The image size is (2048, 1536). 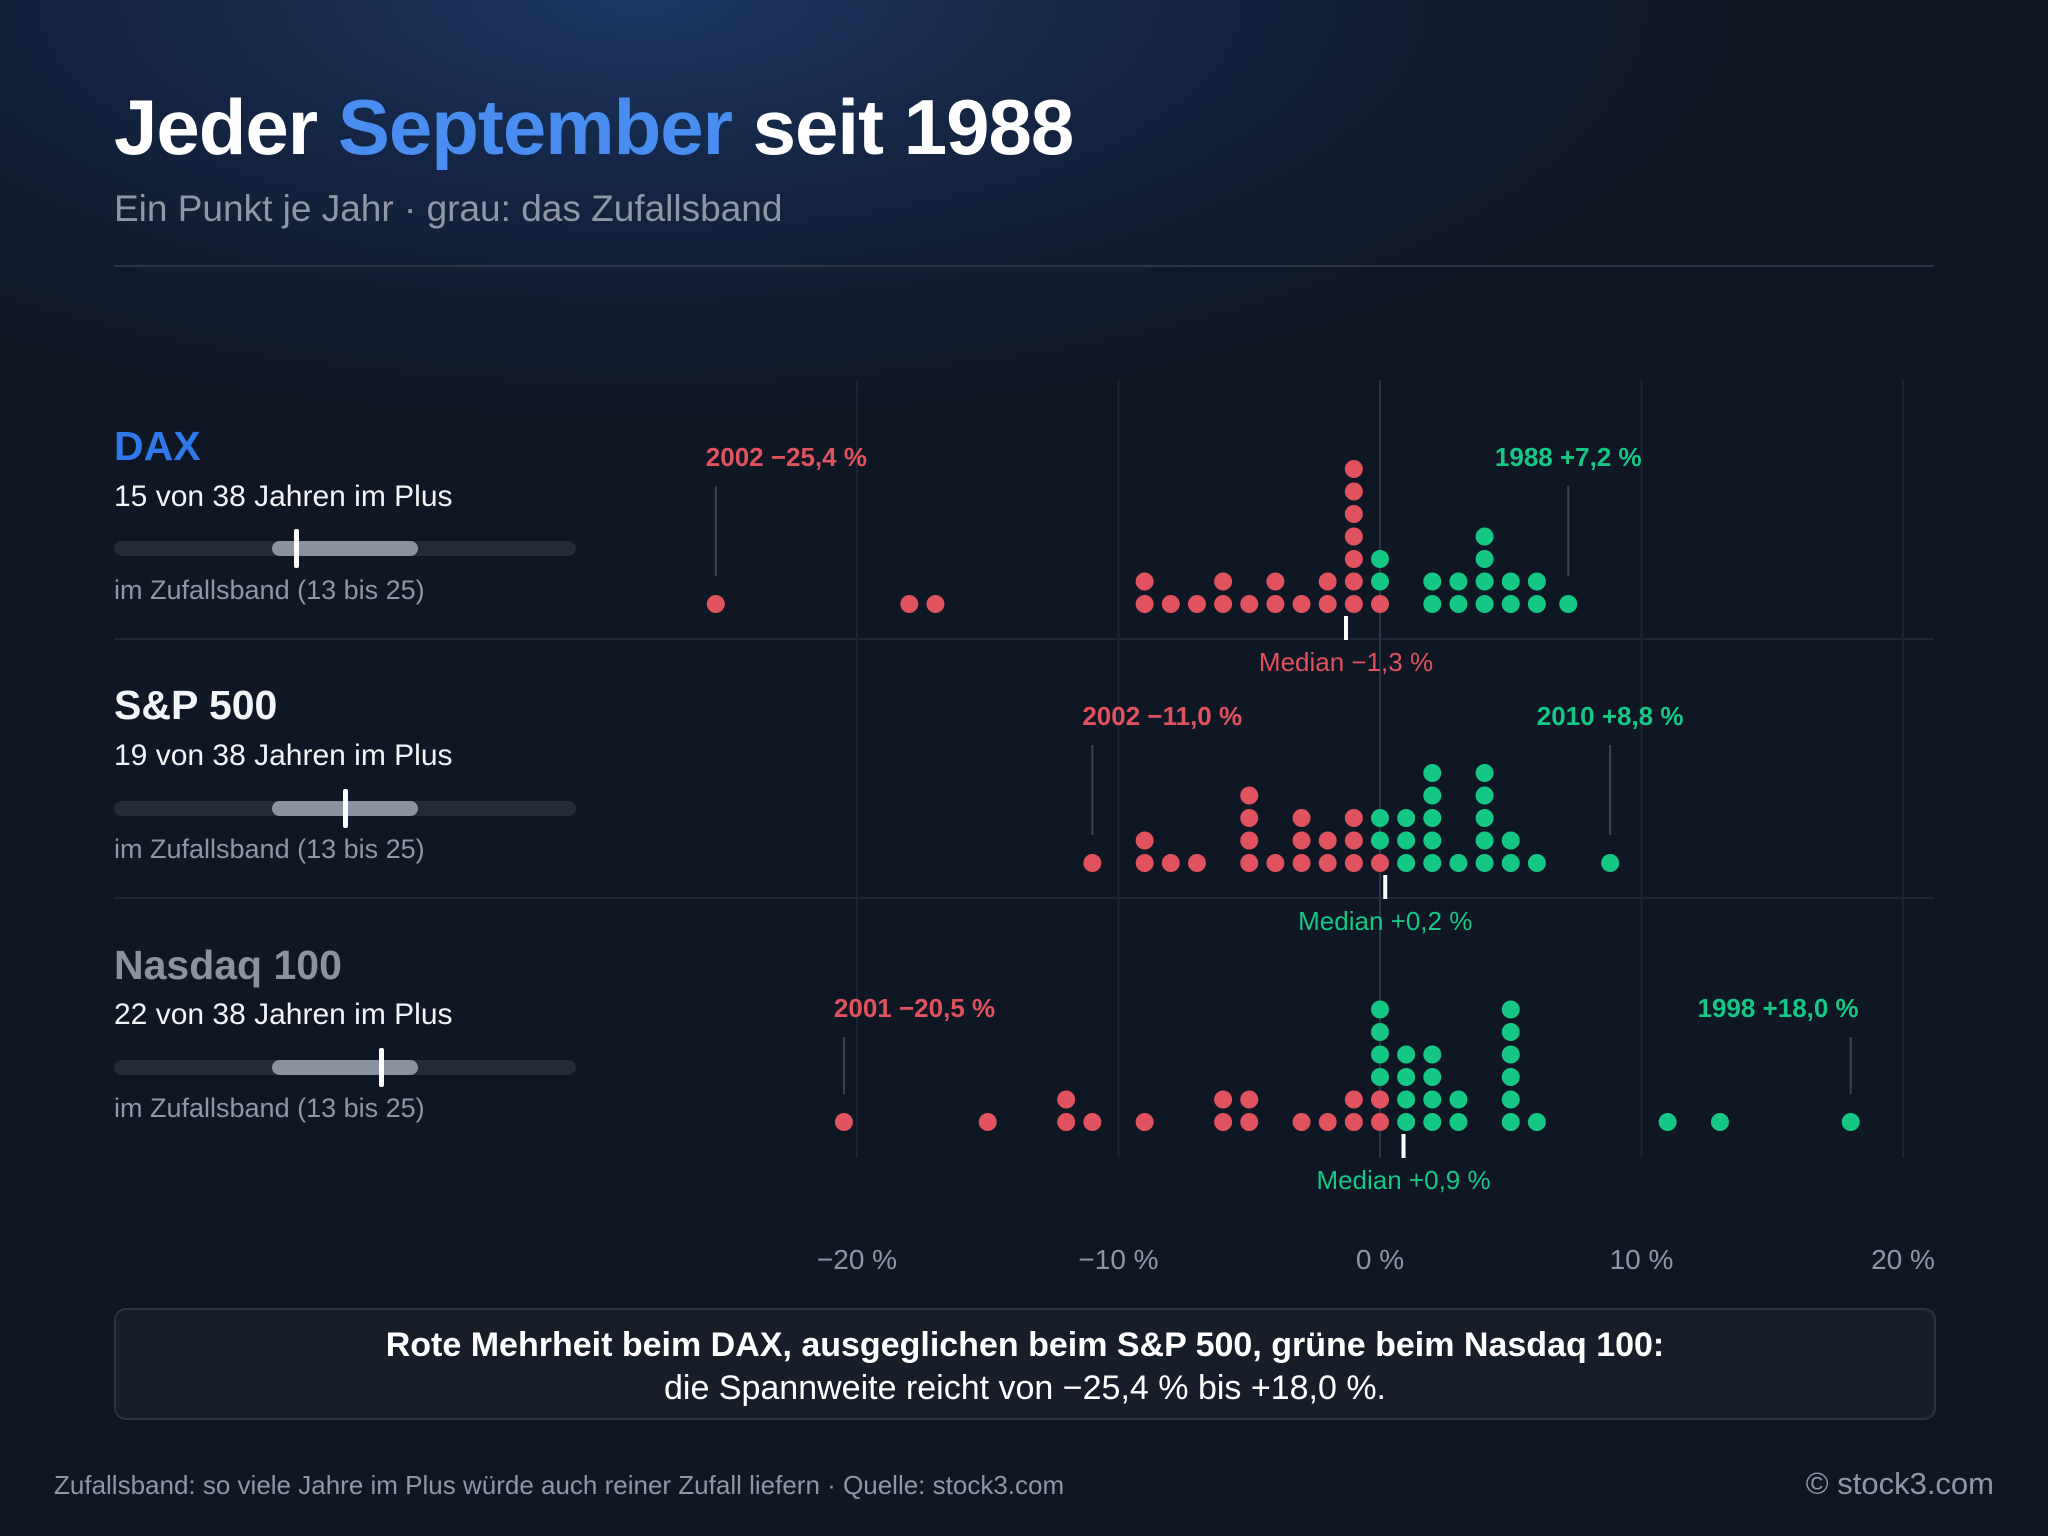 I want to click on median-label: Median +0,2 %, so click(x=1385, y=921).